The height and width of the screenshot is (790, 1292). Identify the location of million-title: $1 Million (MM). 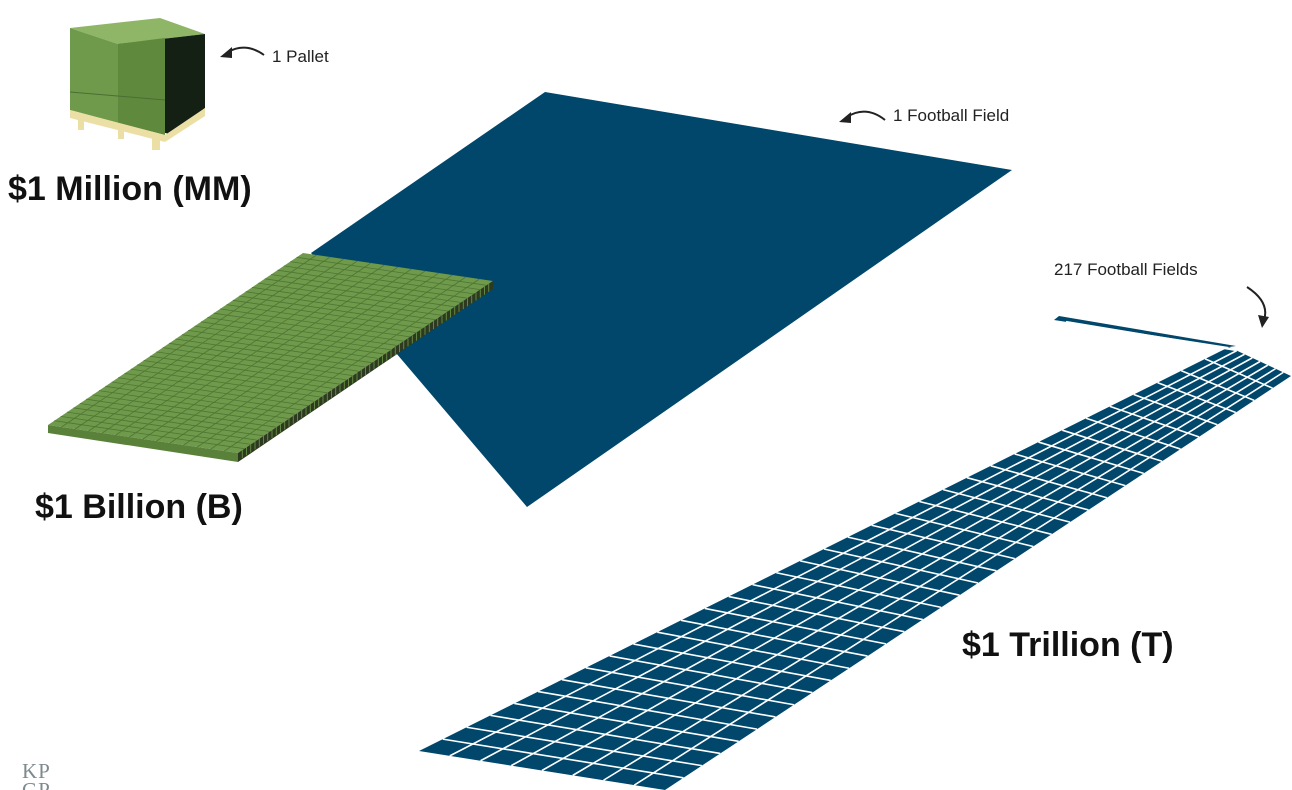
(130, 189).